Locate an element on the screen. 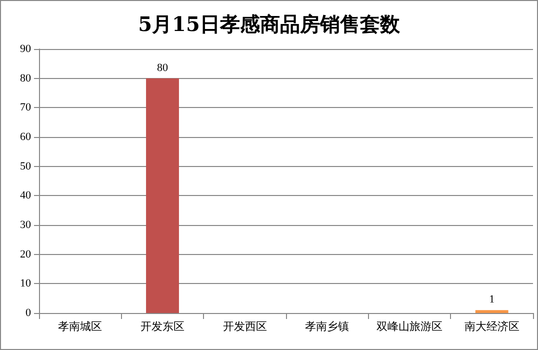 Image resolution: width=538 pixels, height=350 pixels. y-tick-label: 20 is located at coordinates (26, 254).